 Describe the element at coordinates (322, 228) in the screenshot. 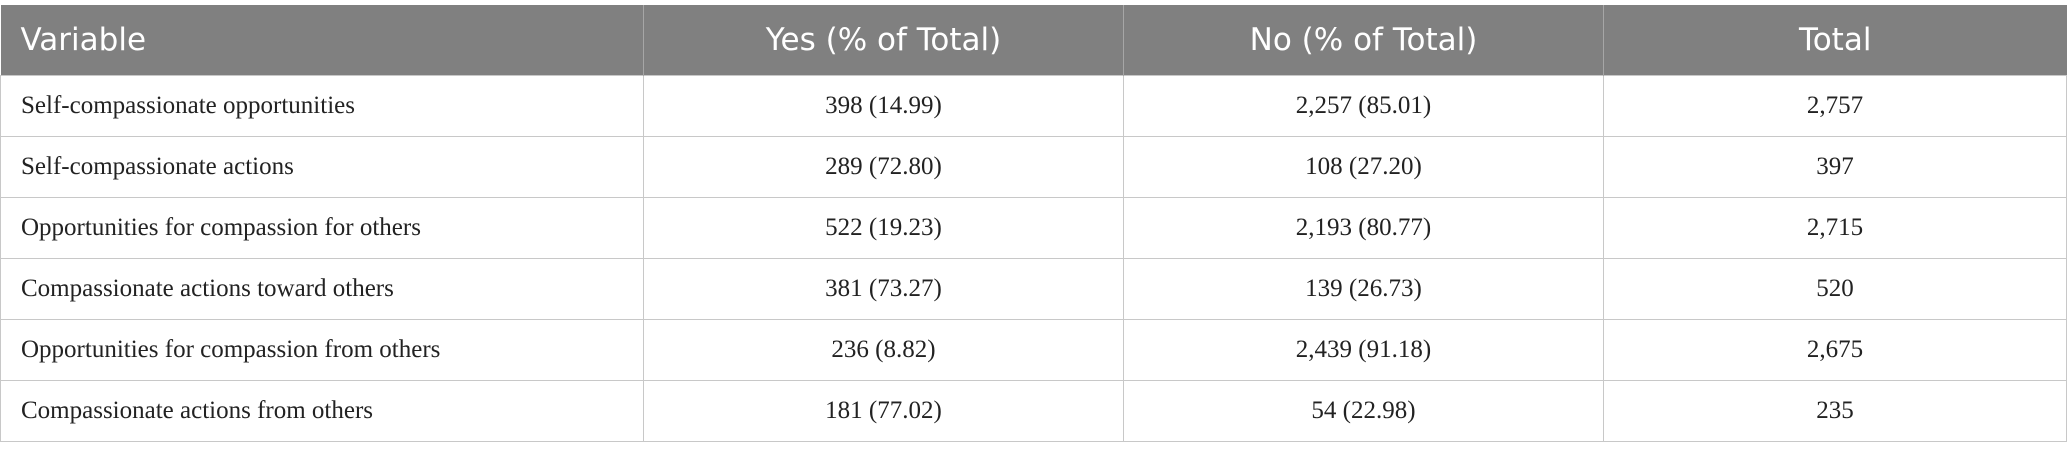

I see `row-label: Opportunities for compassion for others` at that location.